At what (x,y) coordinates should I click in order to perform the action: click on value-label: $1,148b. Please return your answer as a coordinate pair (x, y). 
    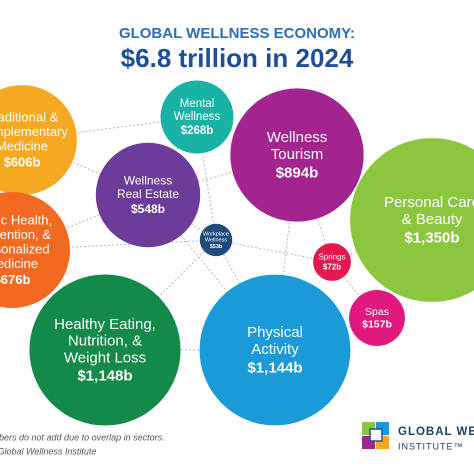
    Looking at the image, I should click on (104, 376).